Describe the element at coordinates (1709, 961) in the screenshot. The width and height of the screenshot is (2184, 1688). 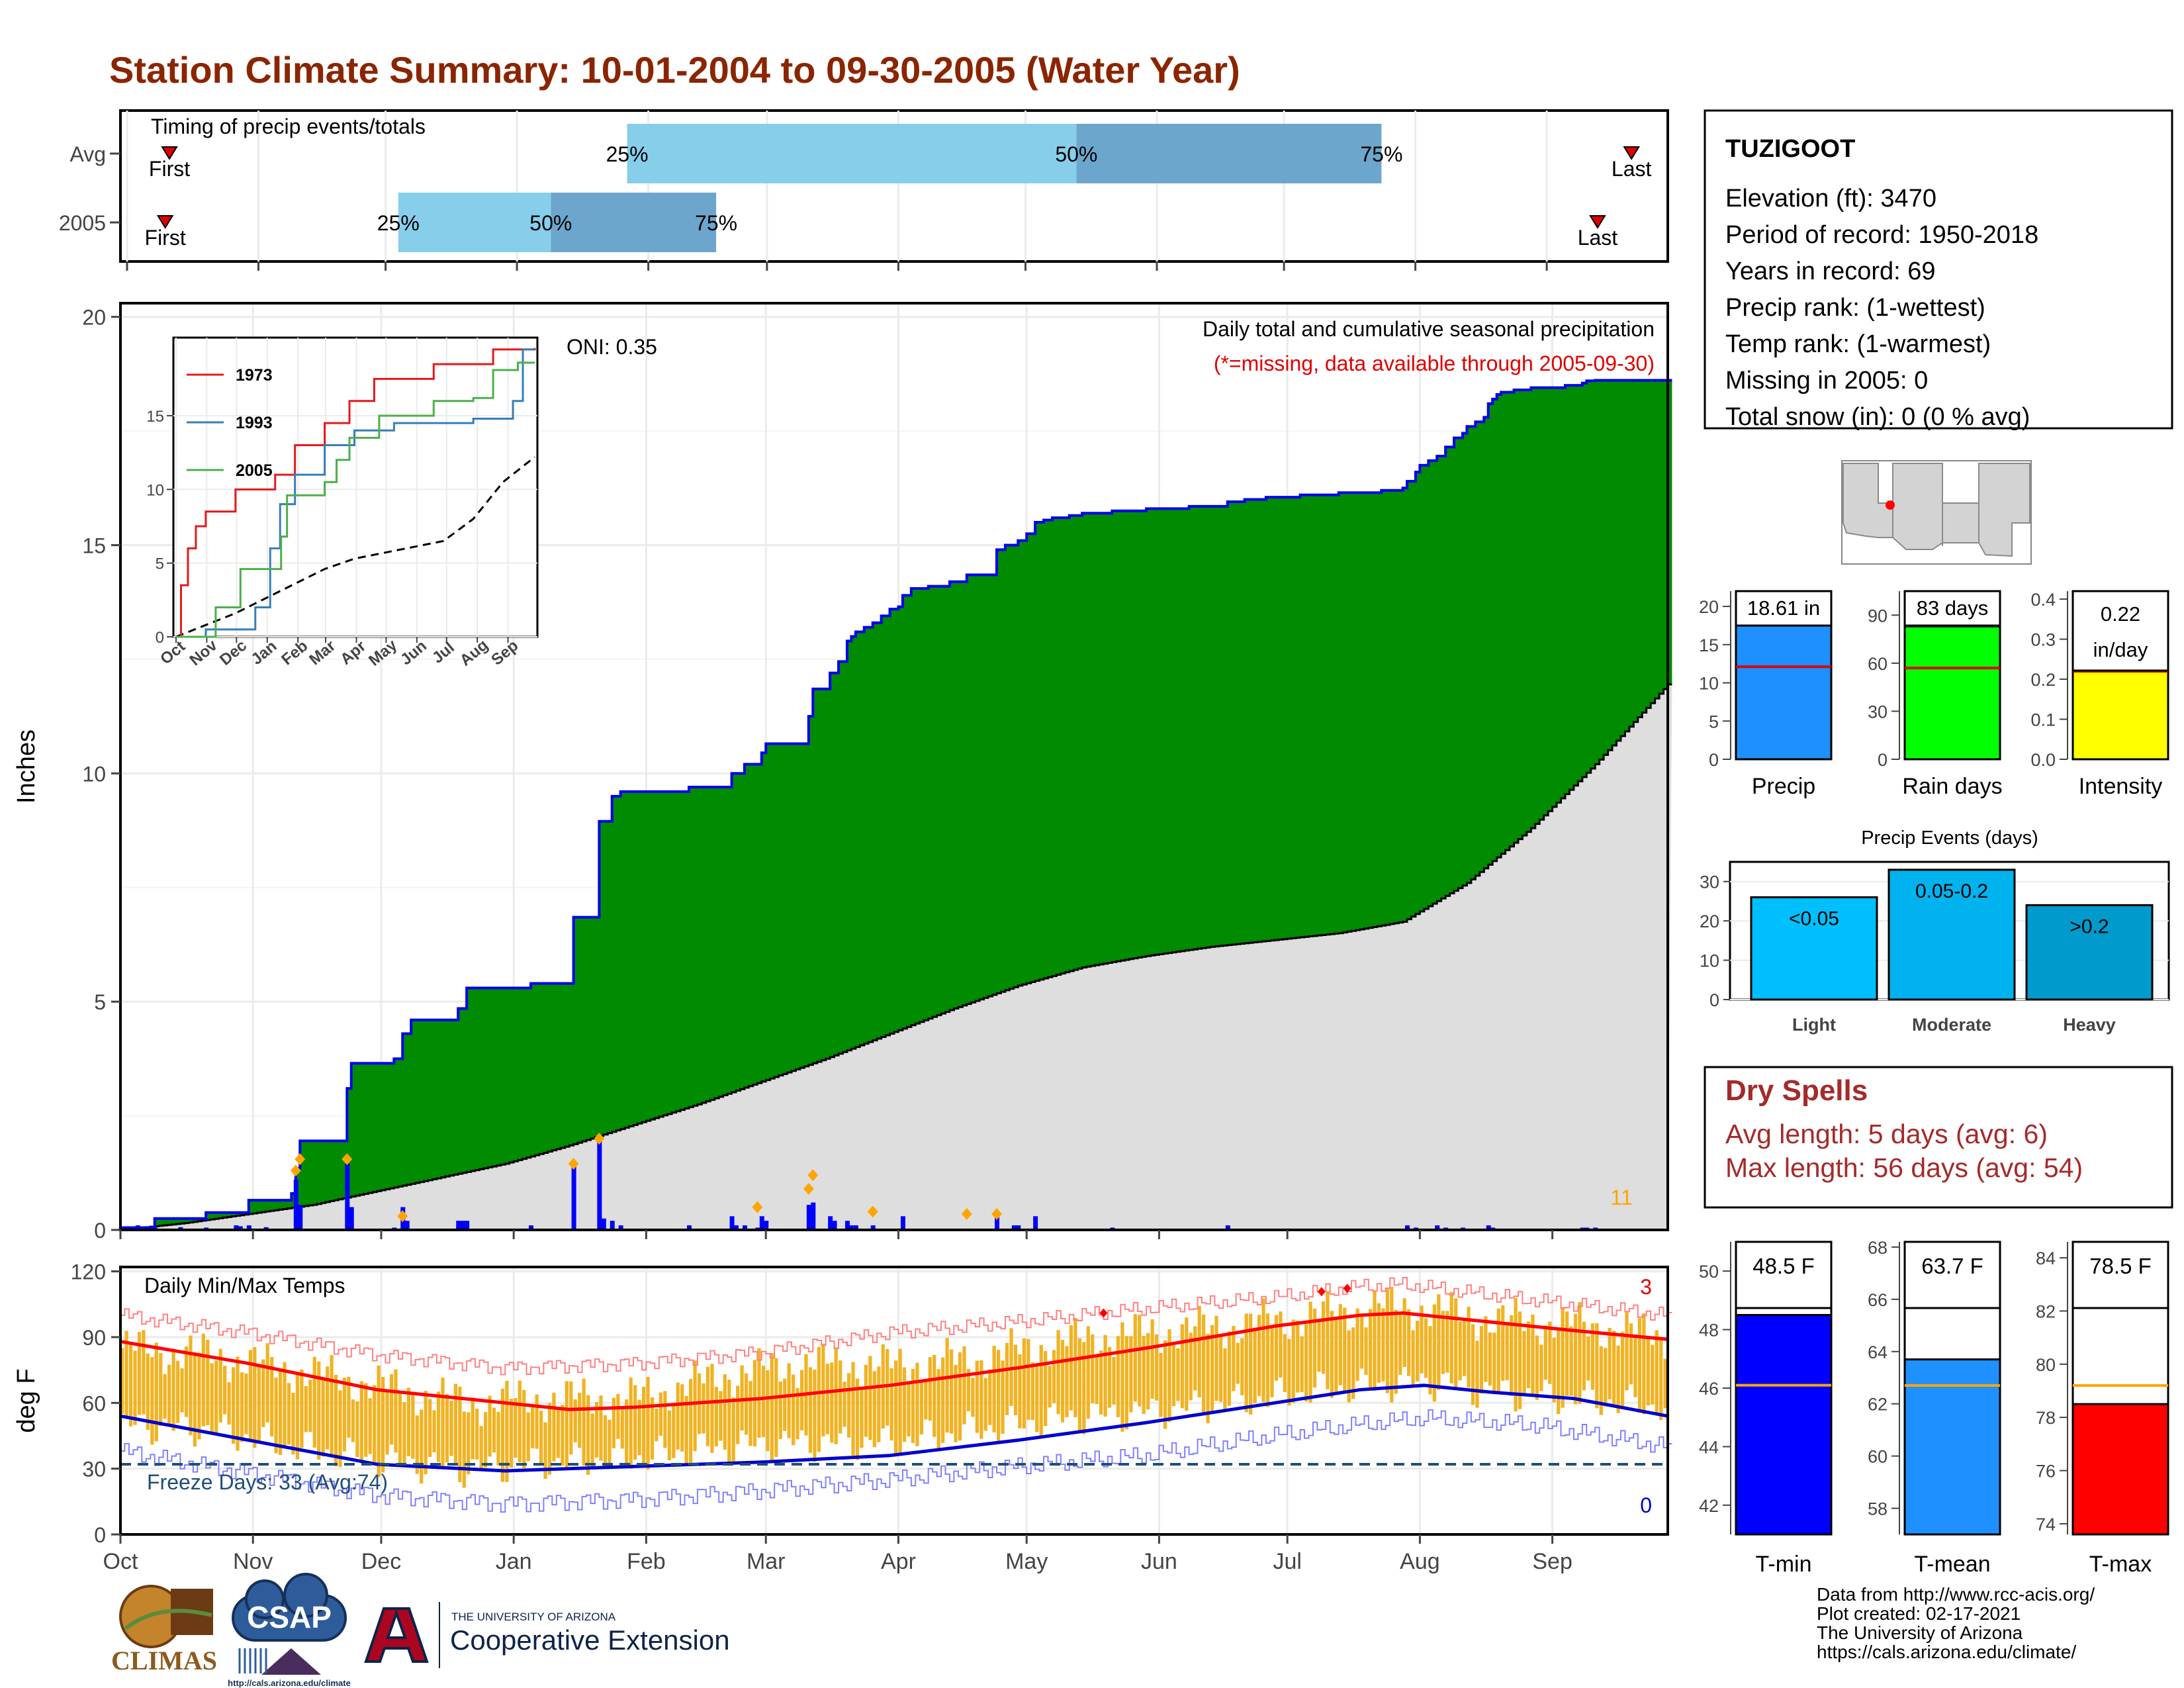
I see `events-ytick-label: 10` at that location.